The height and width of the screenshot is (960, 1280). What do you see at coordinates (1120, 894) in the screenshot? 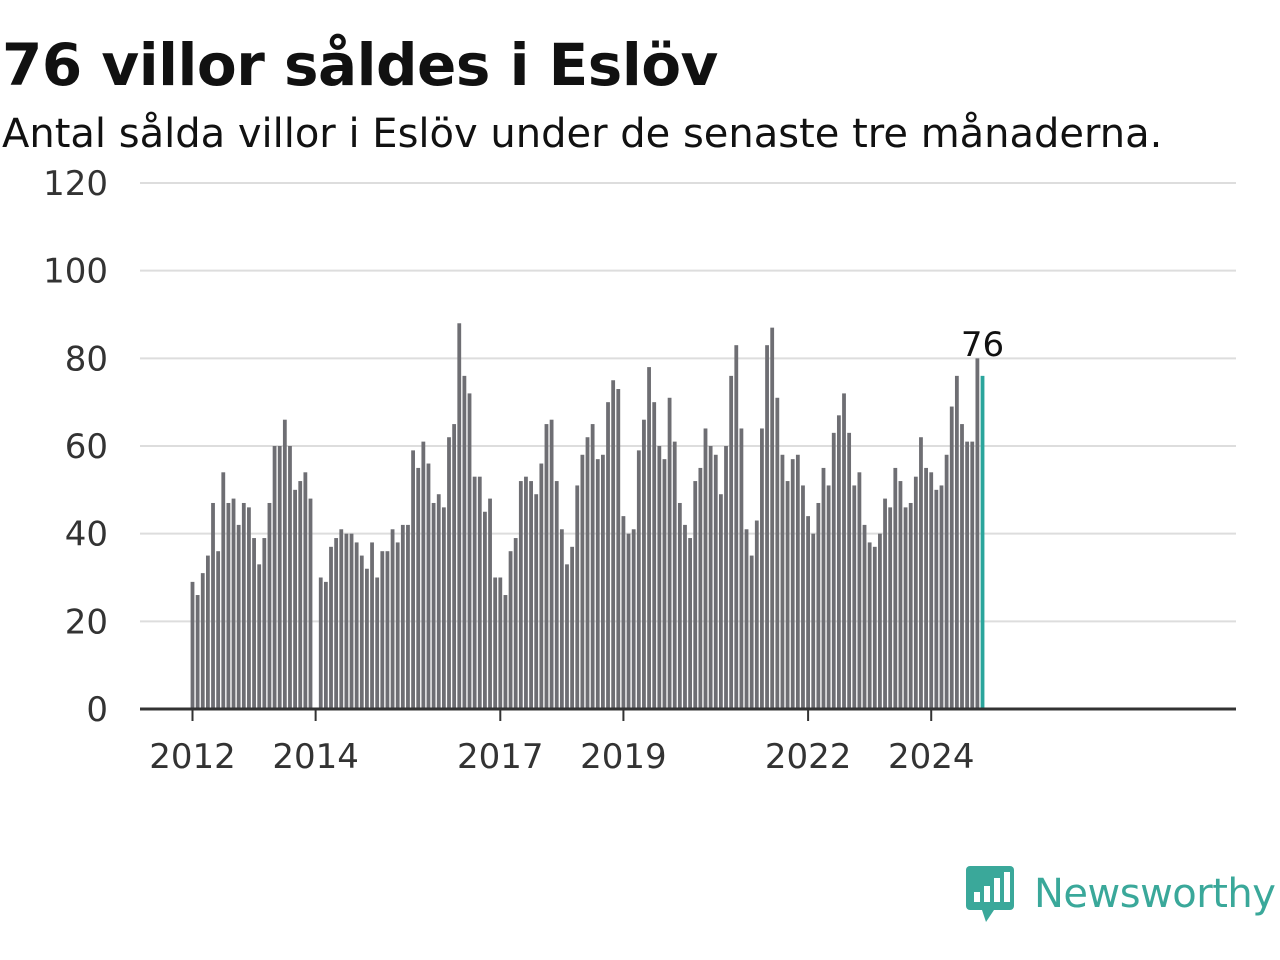
I see `newsworthy-logo: Newsworthy` at bounding box center [1120, 894].